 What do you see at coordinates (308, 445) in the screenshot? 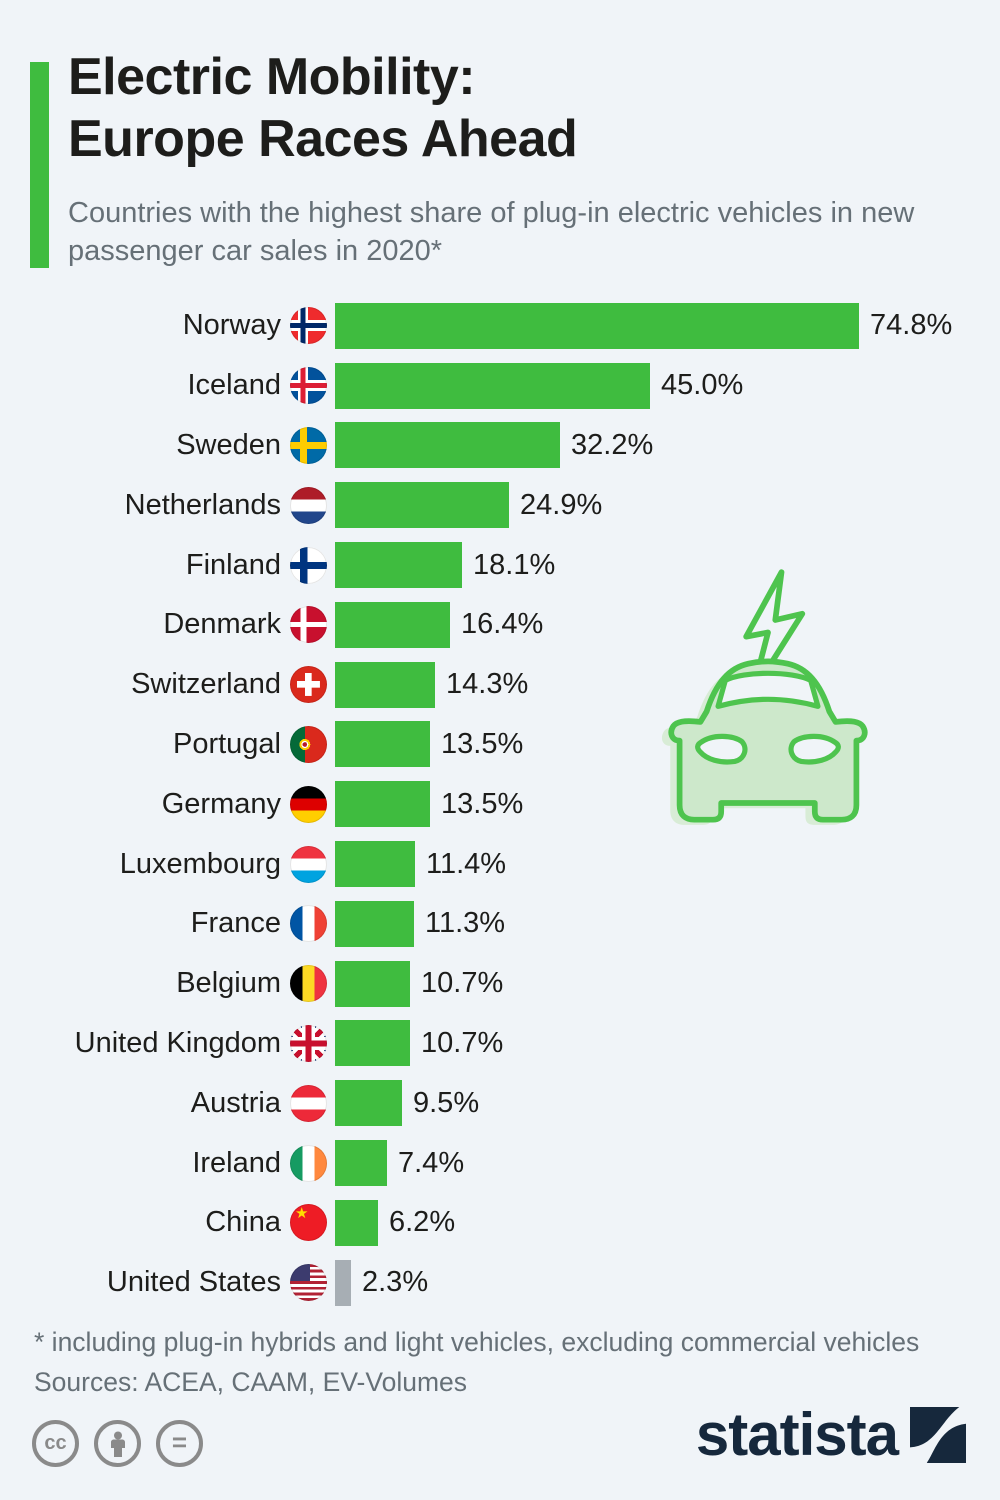
I see `sweden-flag-icon` at bounding box center [308, 445].